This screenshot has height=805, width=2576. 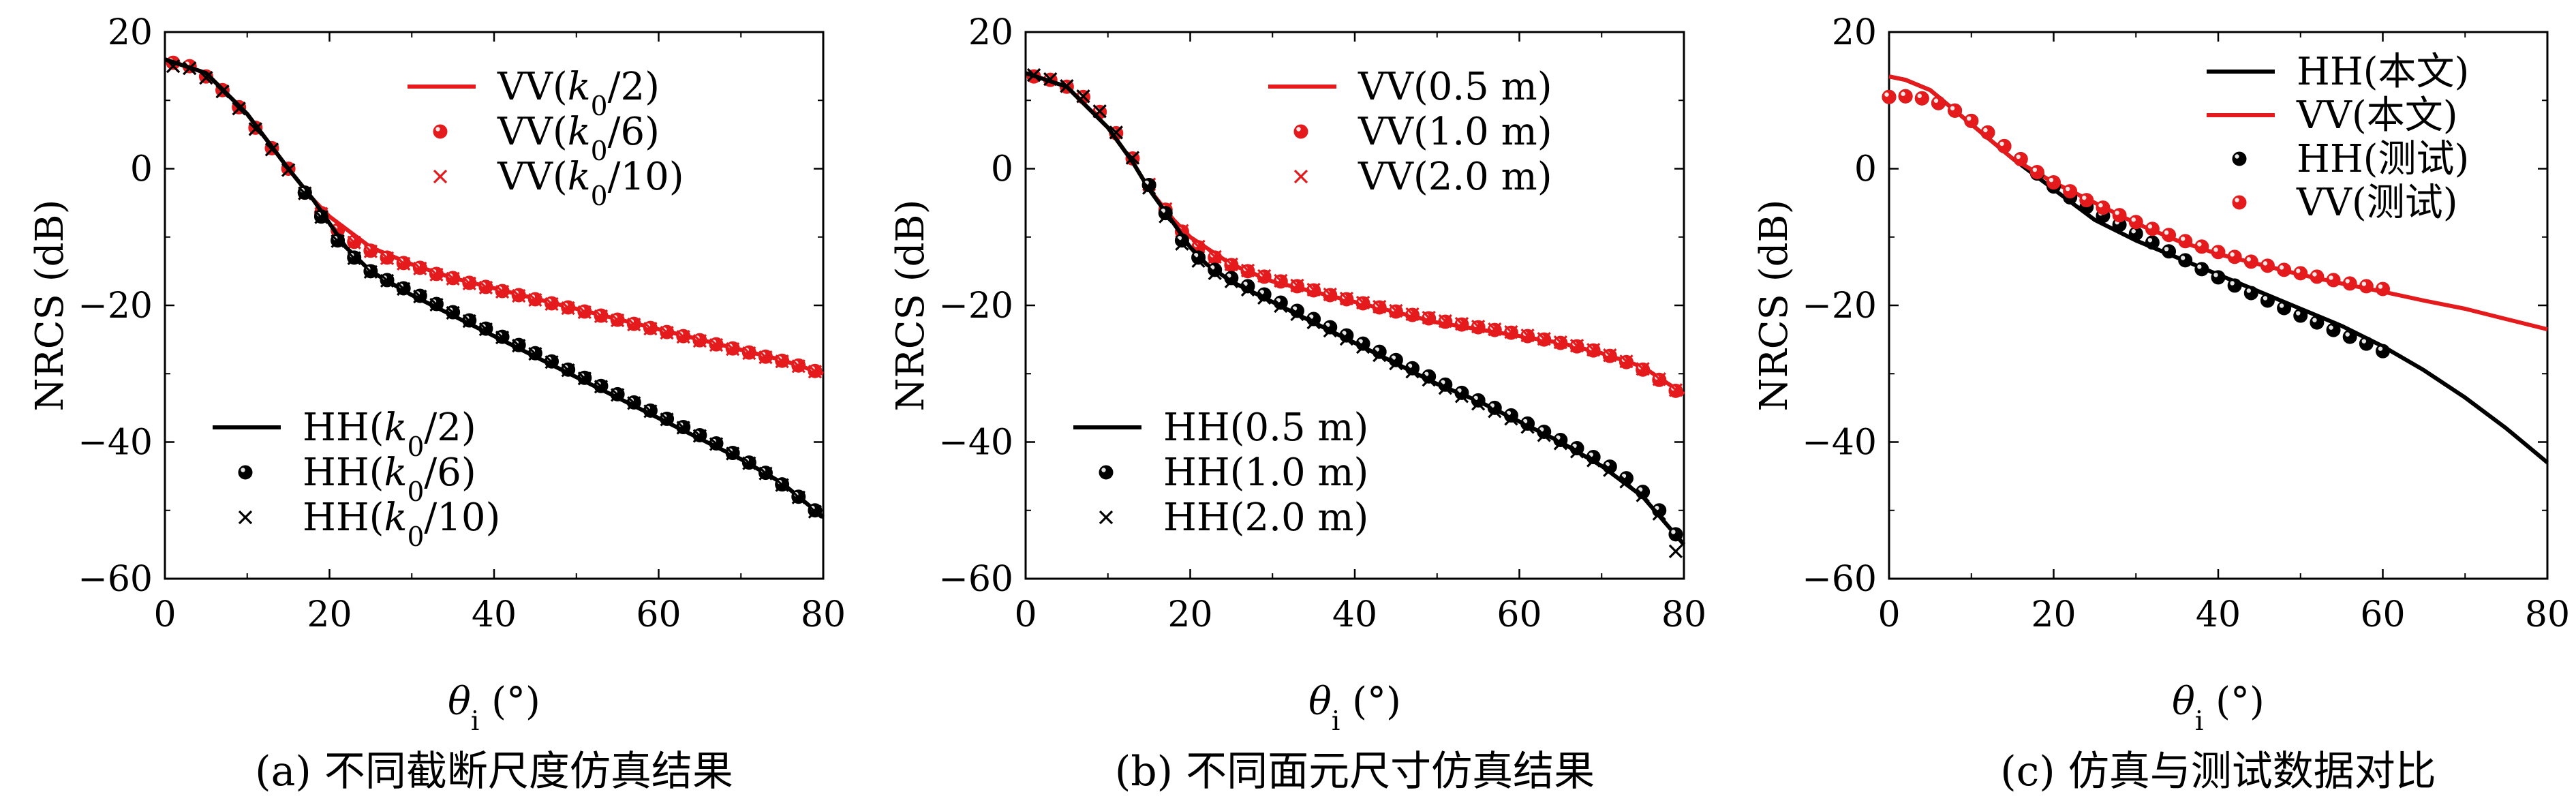 I want to click on legend-label: VV(k0/2), so click(x=578, y=93).